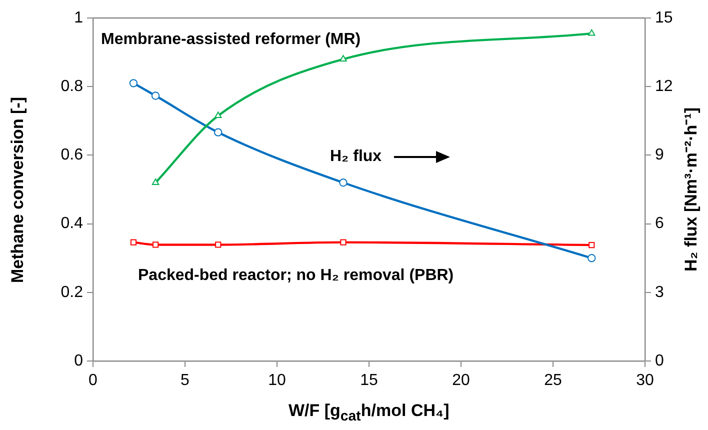 This screenshot has height=430, width=708. I want to click on x-tick-label: 10, so click(277, 381).